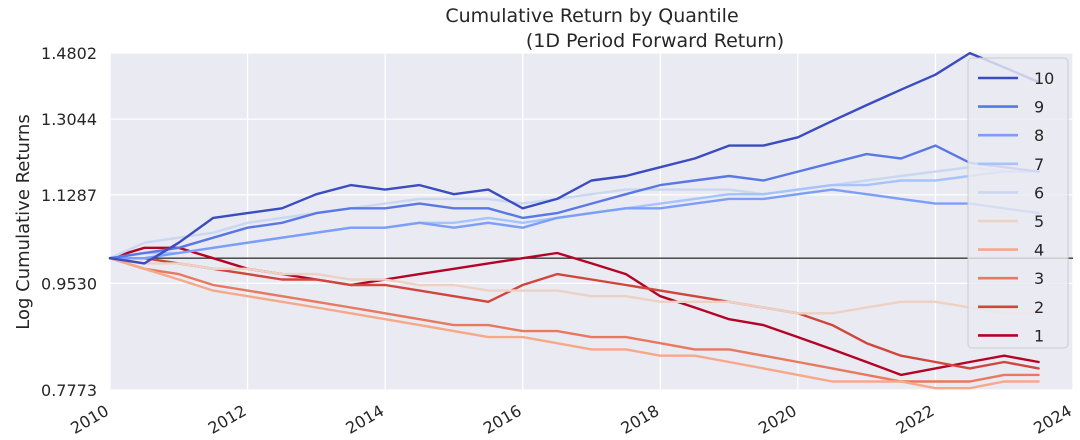  I want to click on y-tick-label: 0.7773, so click(69, 390).